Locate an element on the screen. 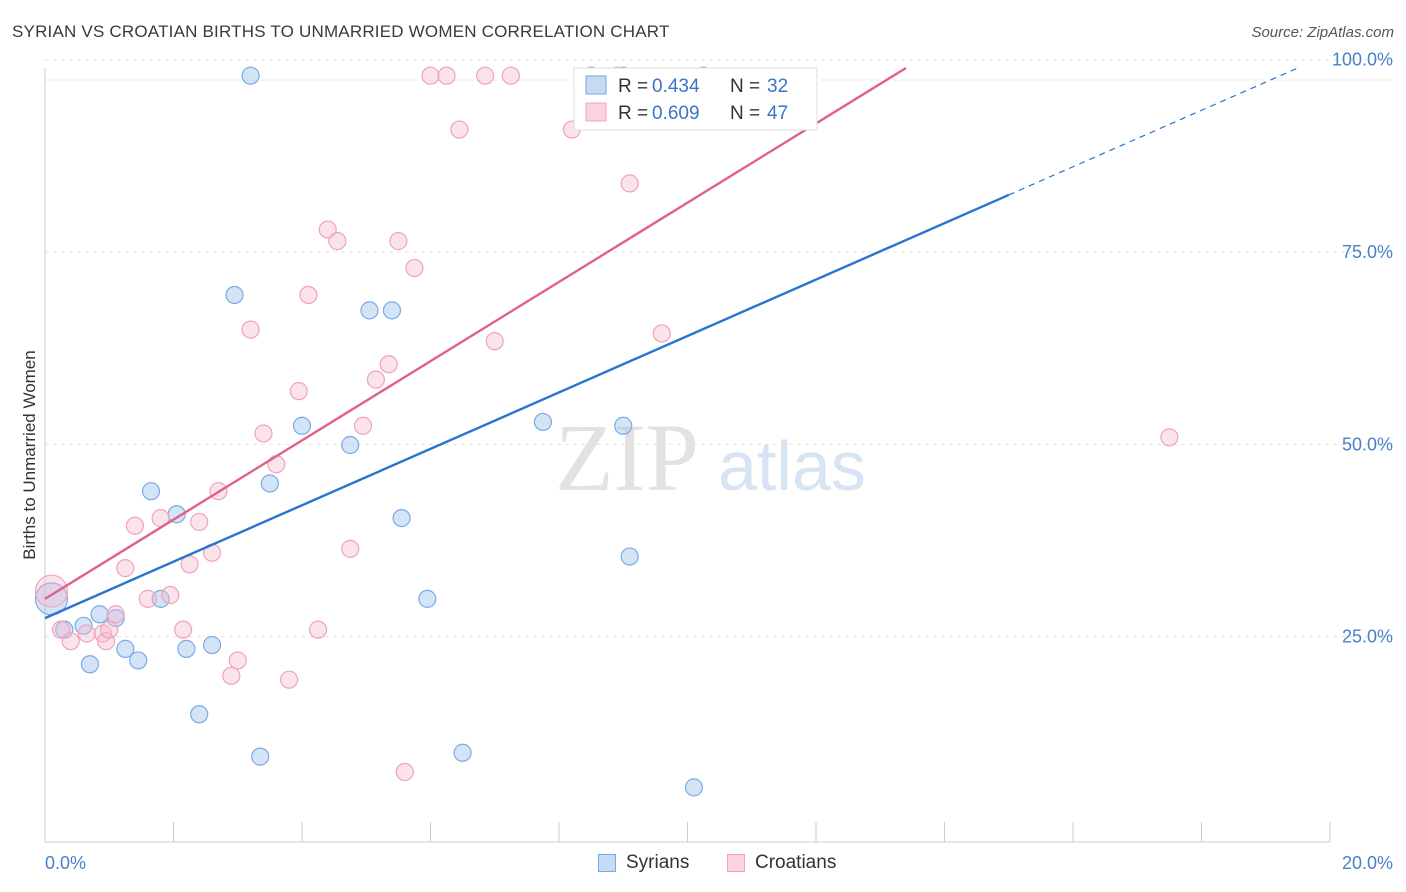 The height and width of the screenshot is (892, 1406). y-tick-label: 50.0% is located at coordinates (1367, 444).